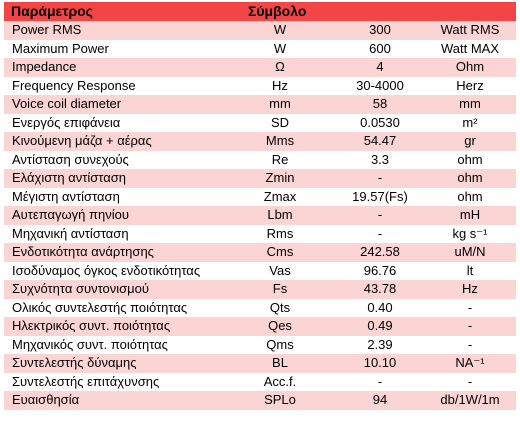 The height and width of the screenshot is (424, 520). I want to click on cell-param: Μηχανικός συντ. ποιότητας, so click(114, 344).